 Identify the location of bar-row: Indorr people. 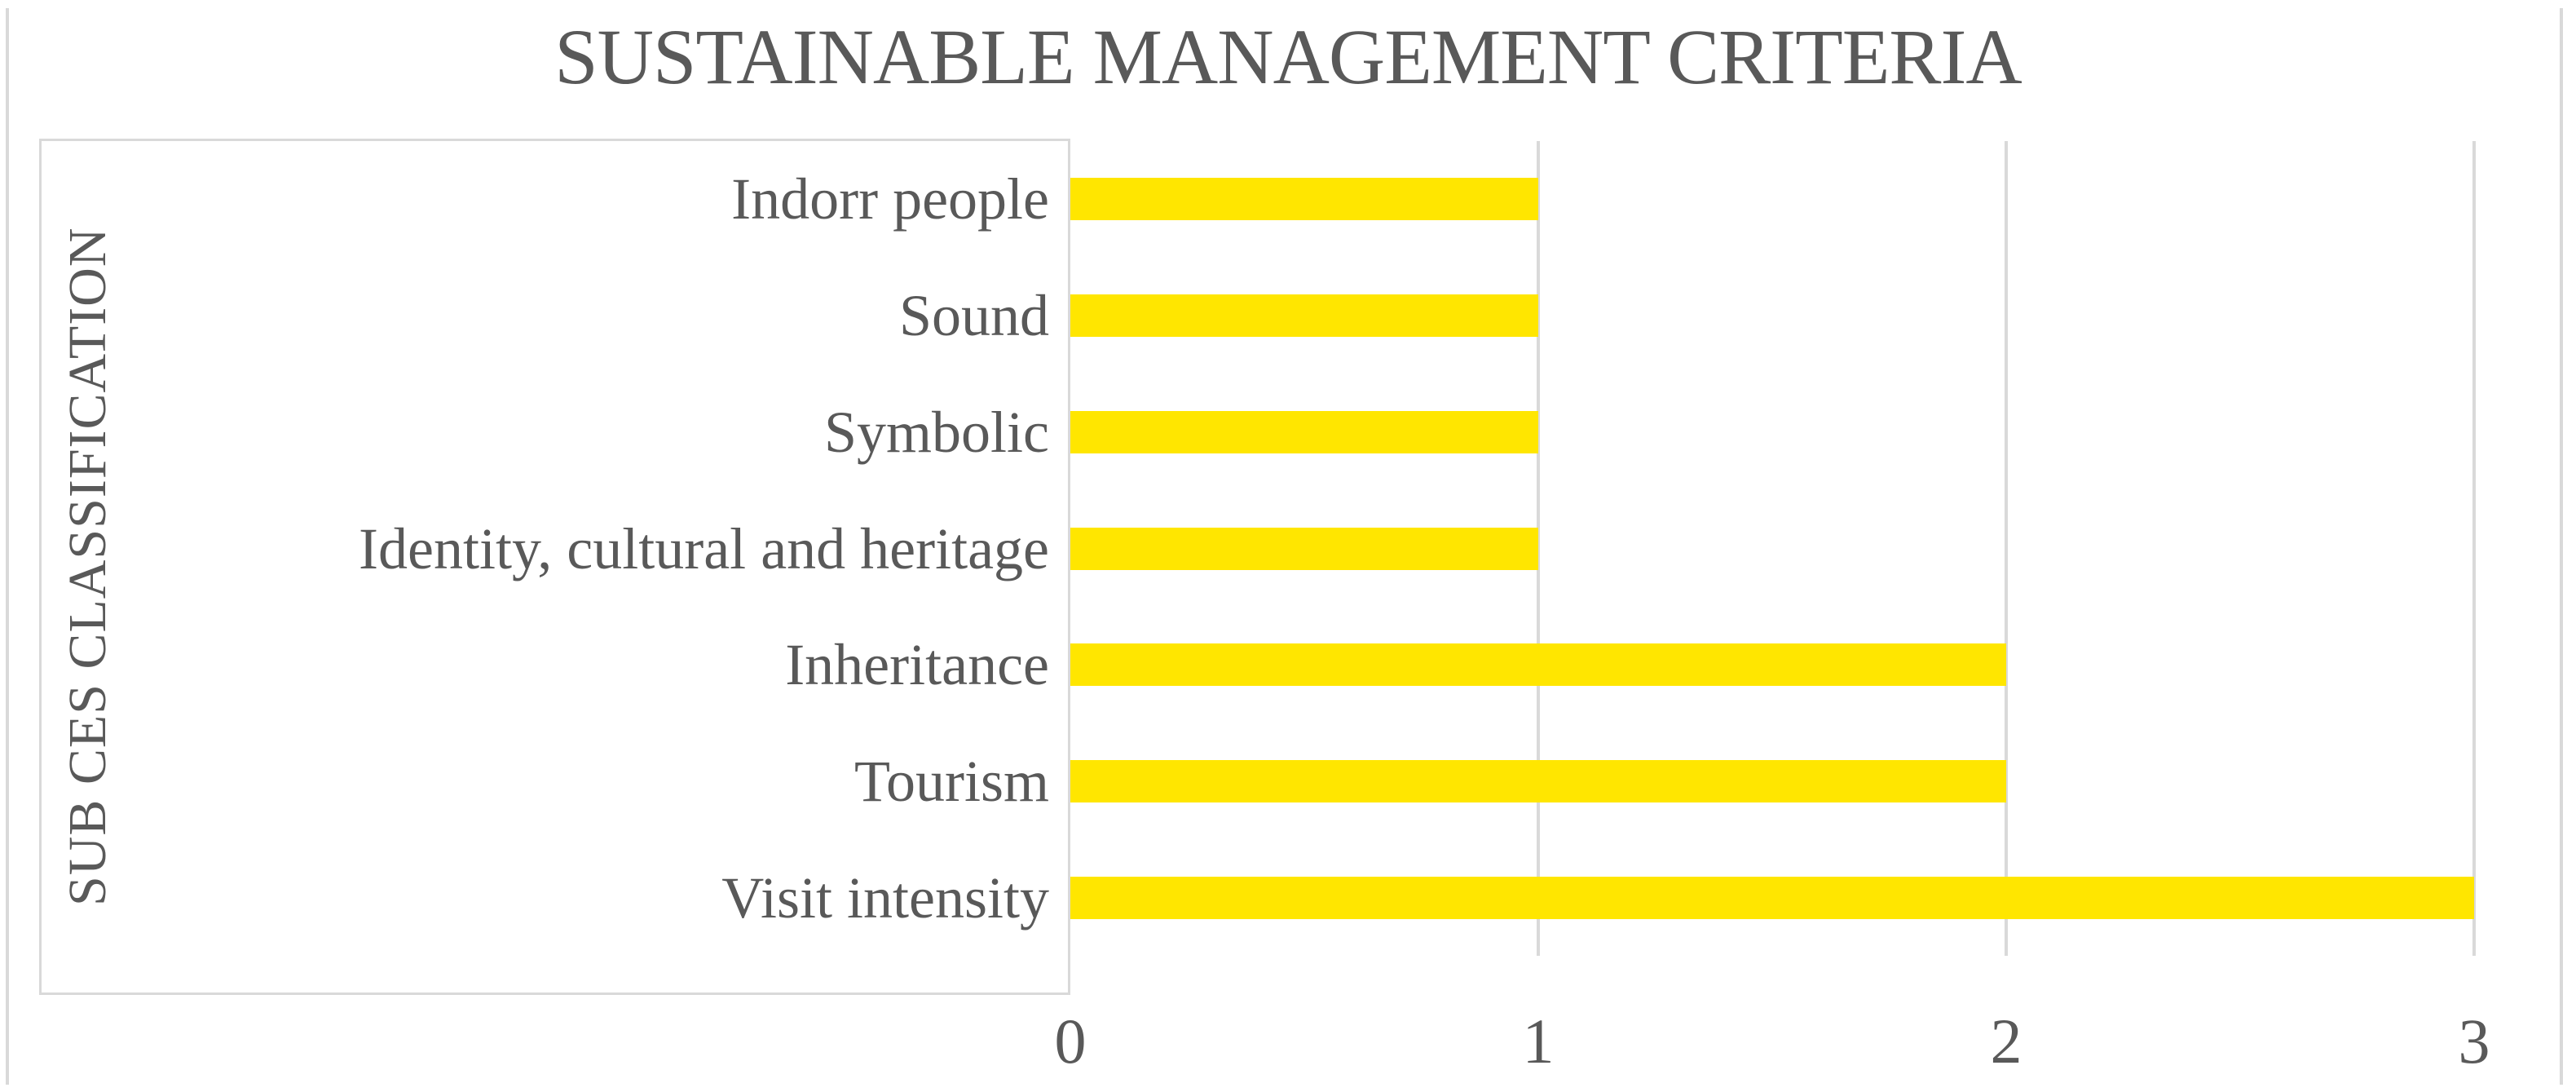
(1256, 200).